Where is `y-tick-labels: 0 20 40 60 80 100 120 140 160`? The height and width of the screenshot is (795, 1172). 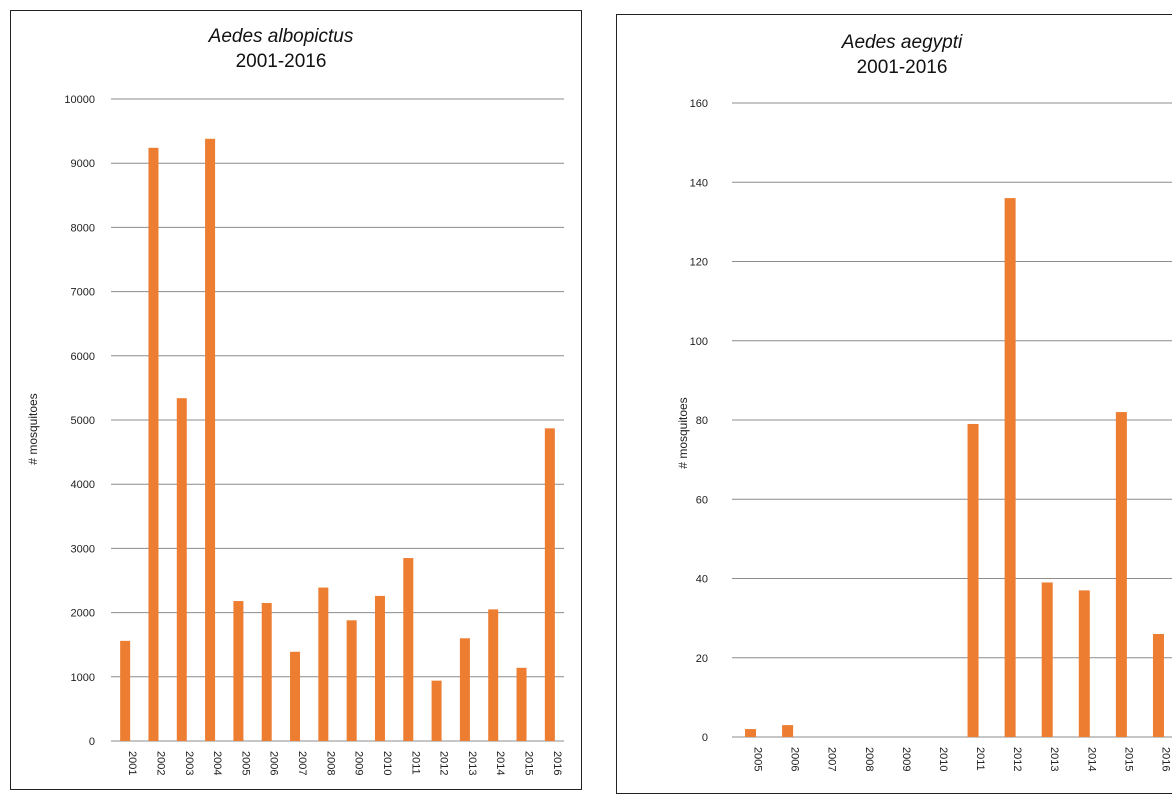
y-tick-labels: 0 20 40 60 80 100 120 140 160 is located at coordinates (699, 421).